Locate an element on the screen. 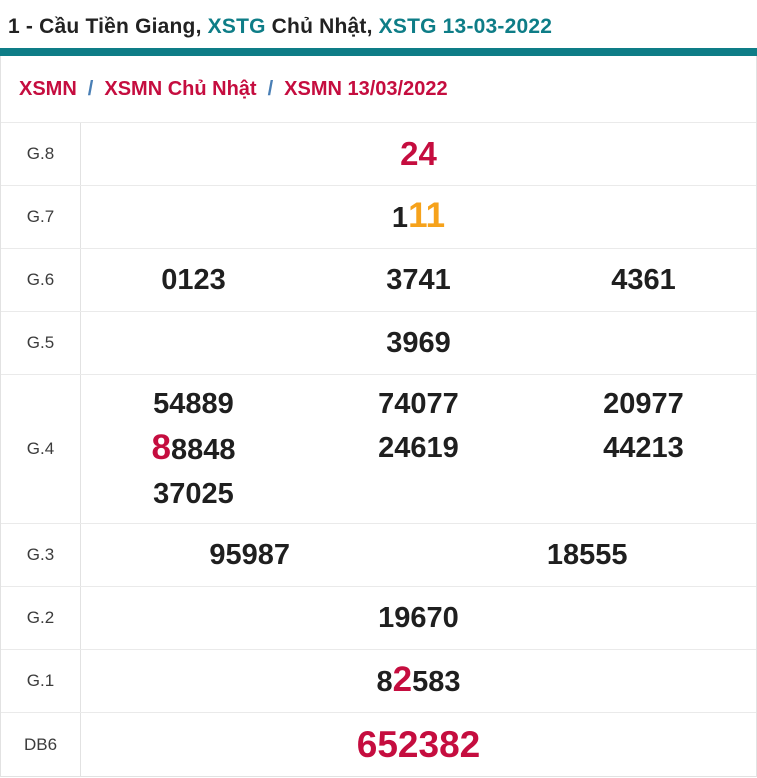 This screenshot has width=757, height=778. digit-segment: 24619 is located at coordinates (418, 448).